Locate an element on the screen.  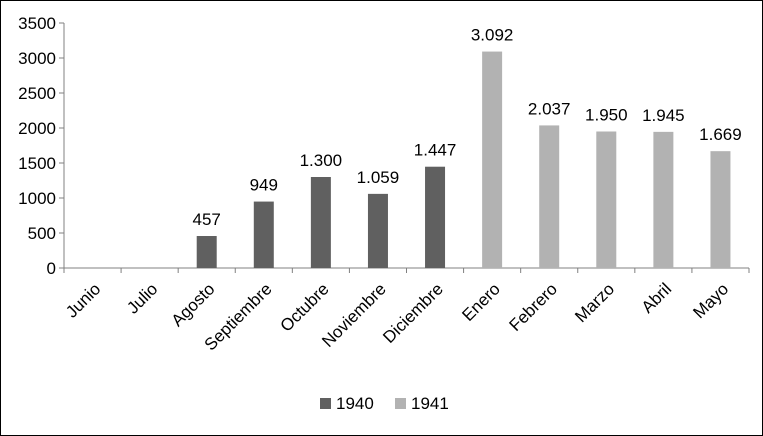
bar-1940-octubre is located at coordinates (320, 222).